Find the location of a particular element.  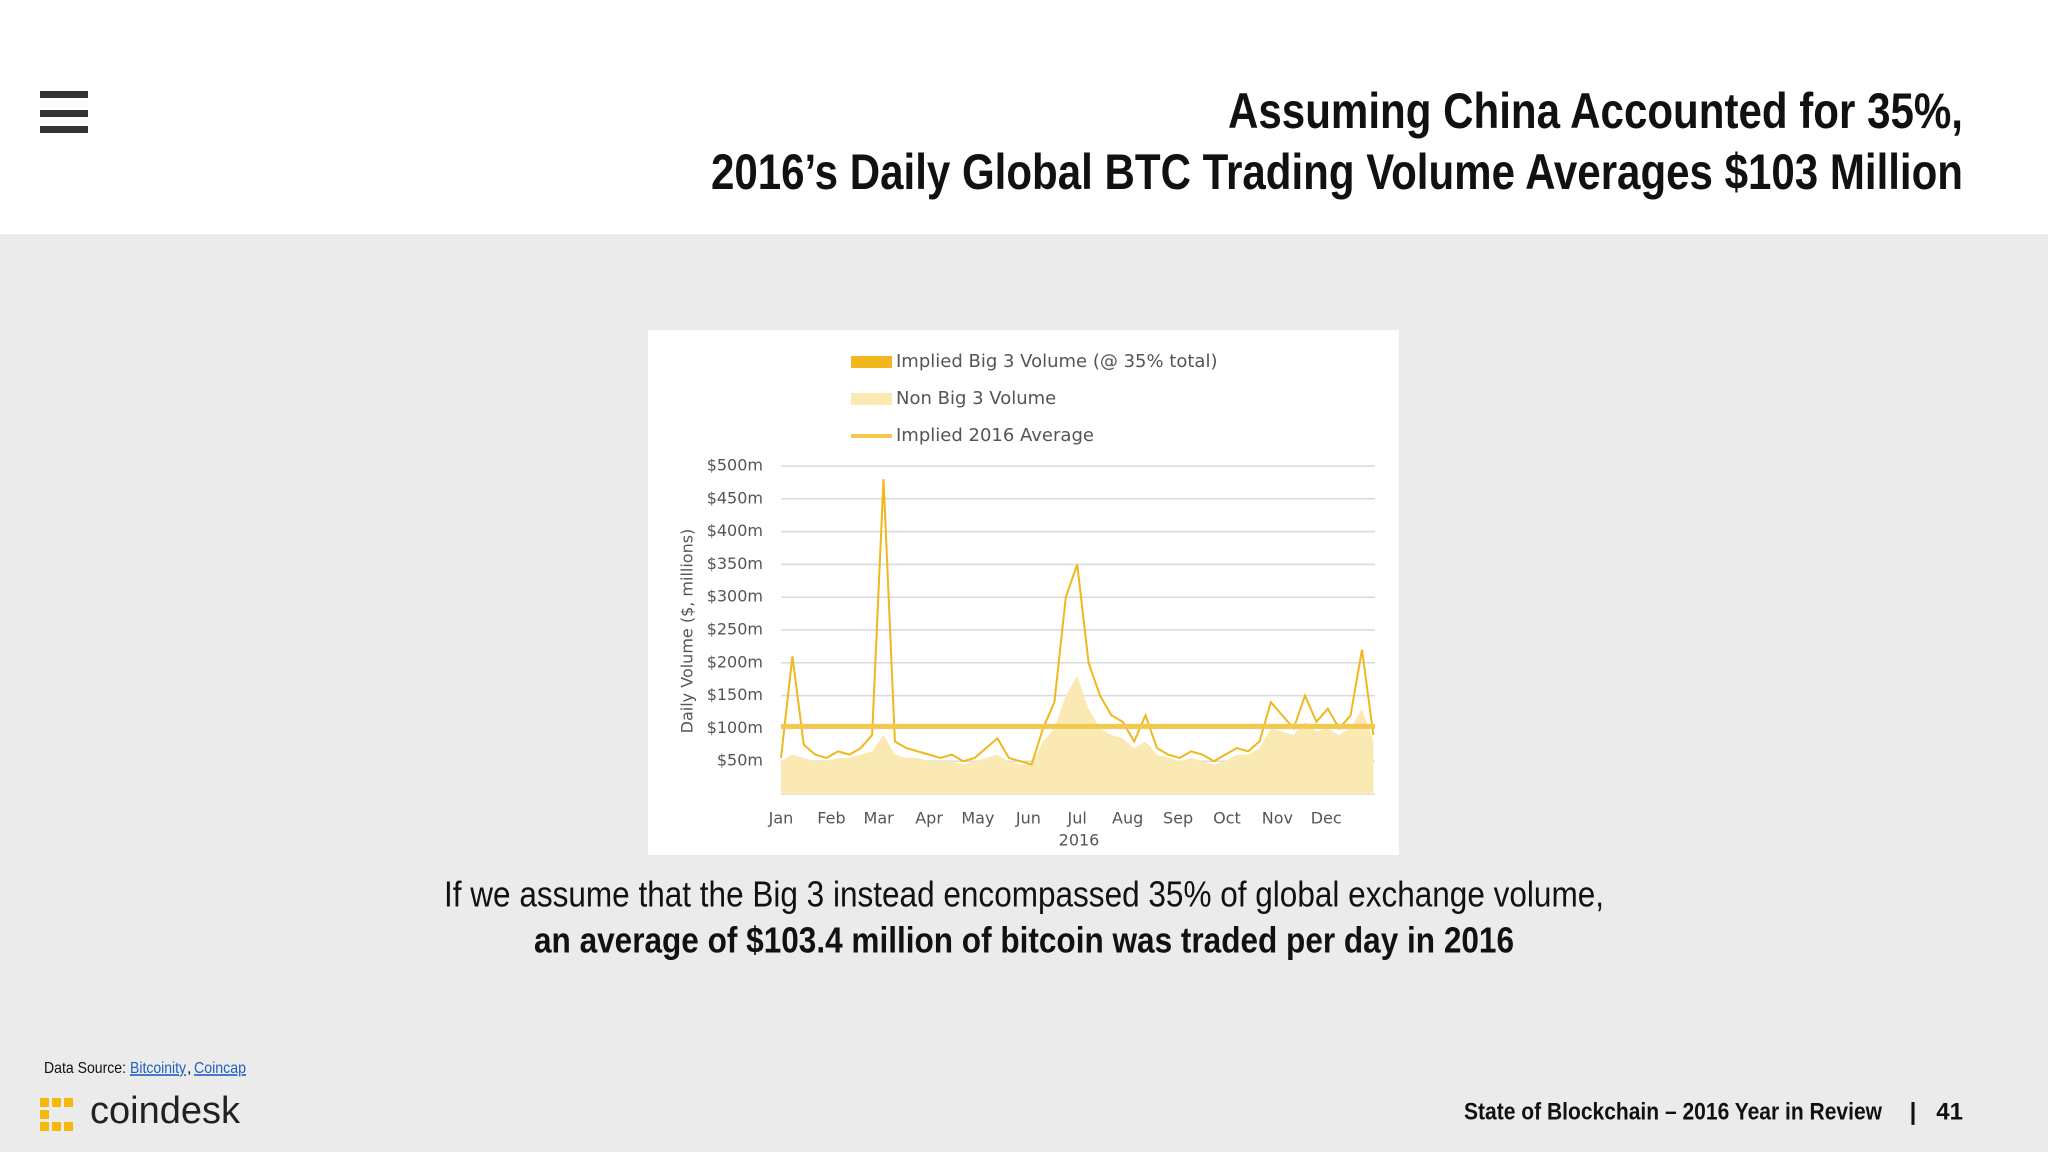

menu-icon is located at coordinates (64, 112).